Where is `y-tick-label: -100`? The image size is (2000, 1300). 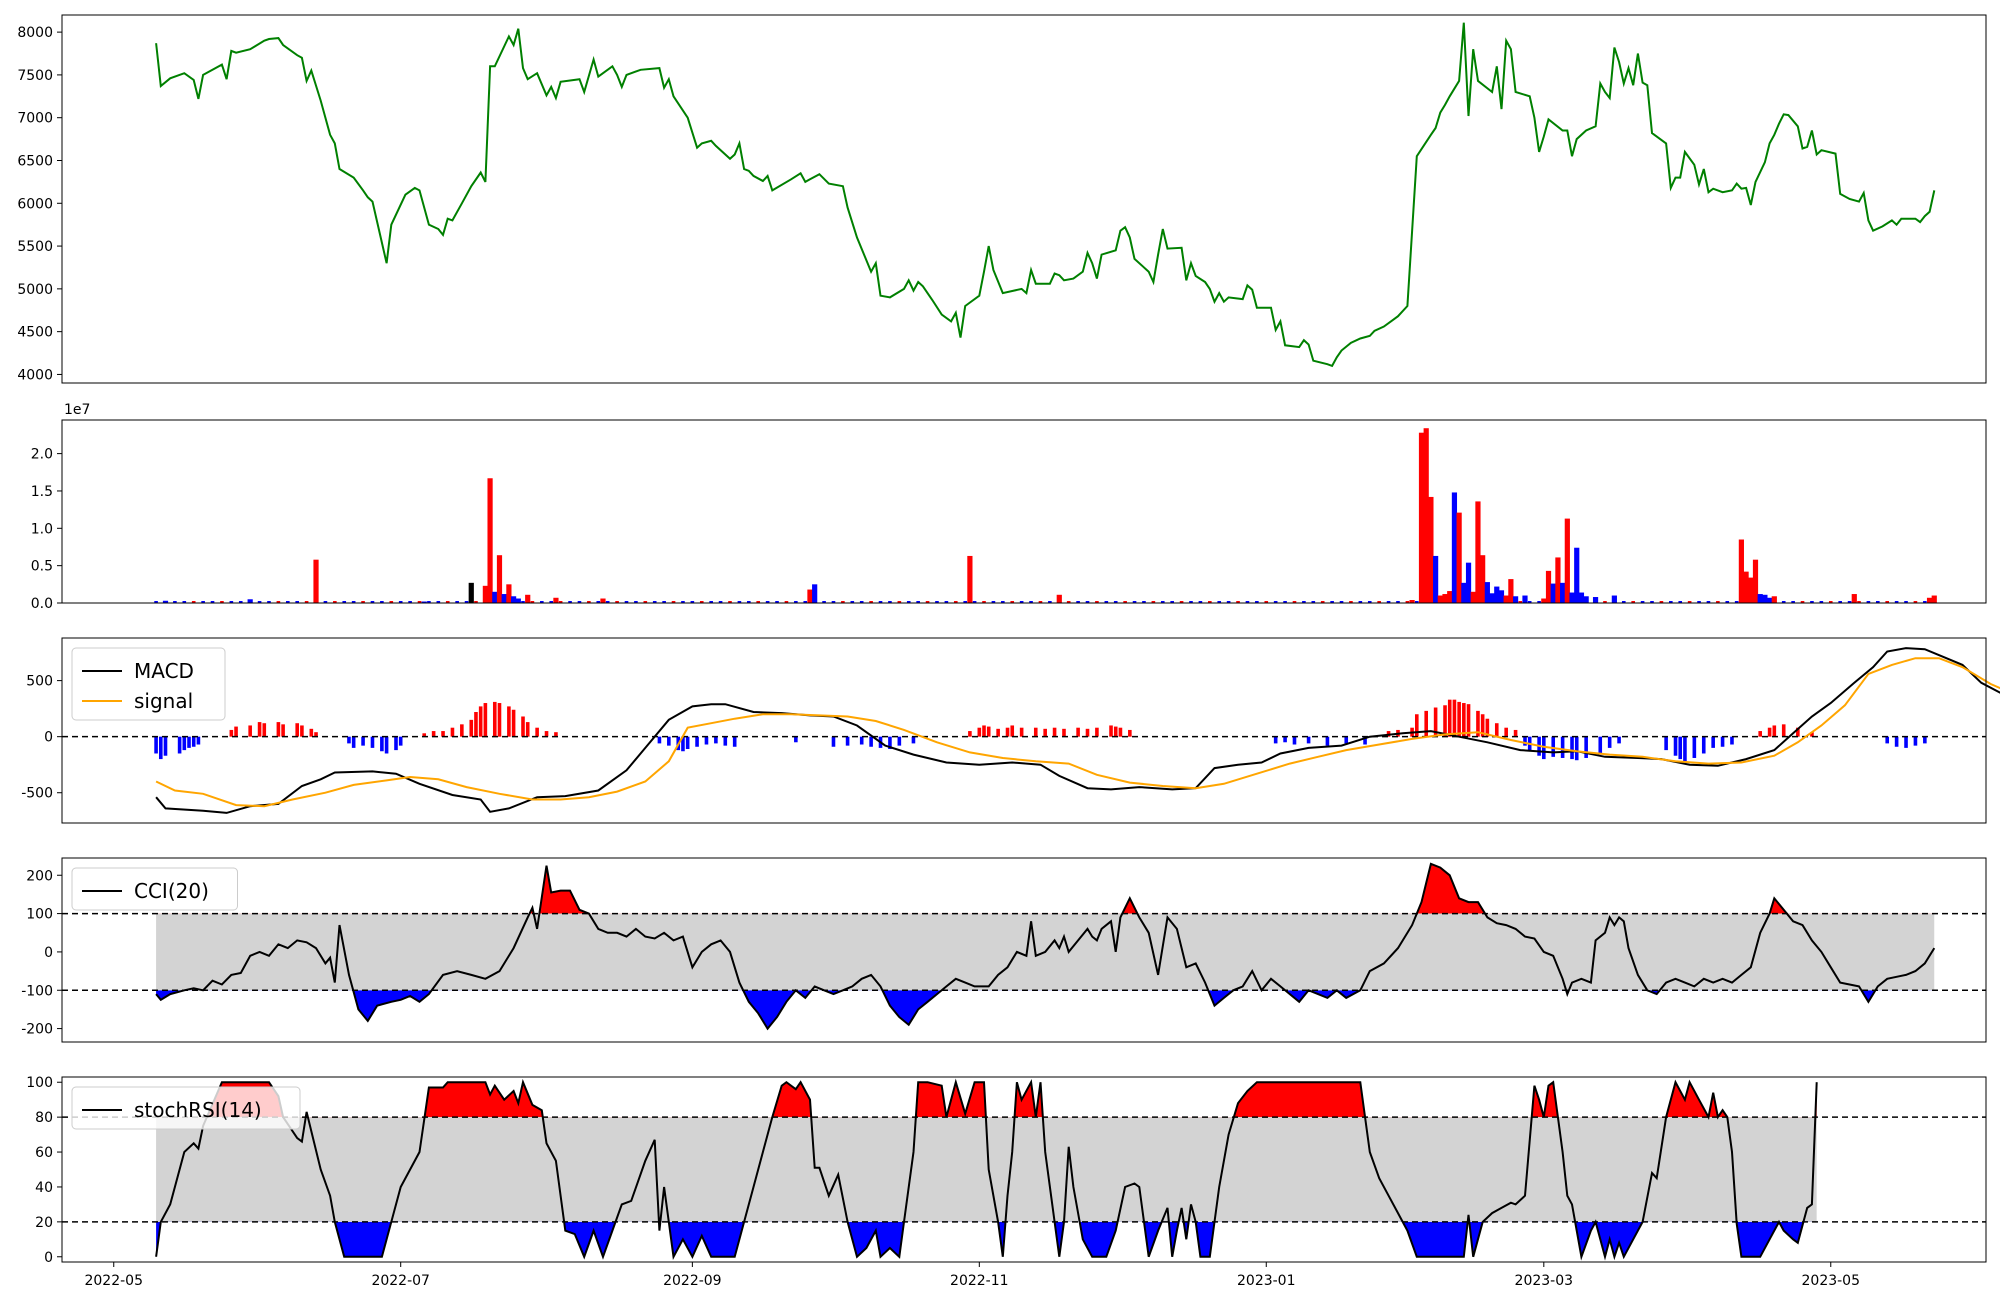
y-tick-label: -100 is located at coordinates (37, 991).